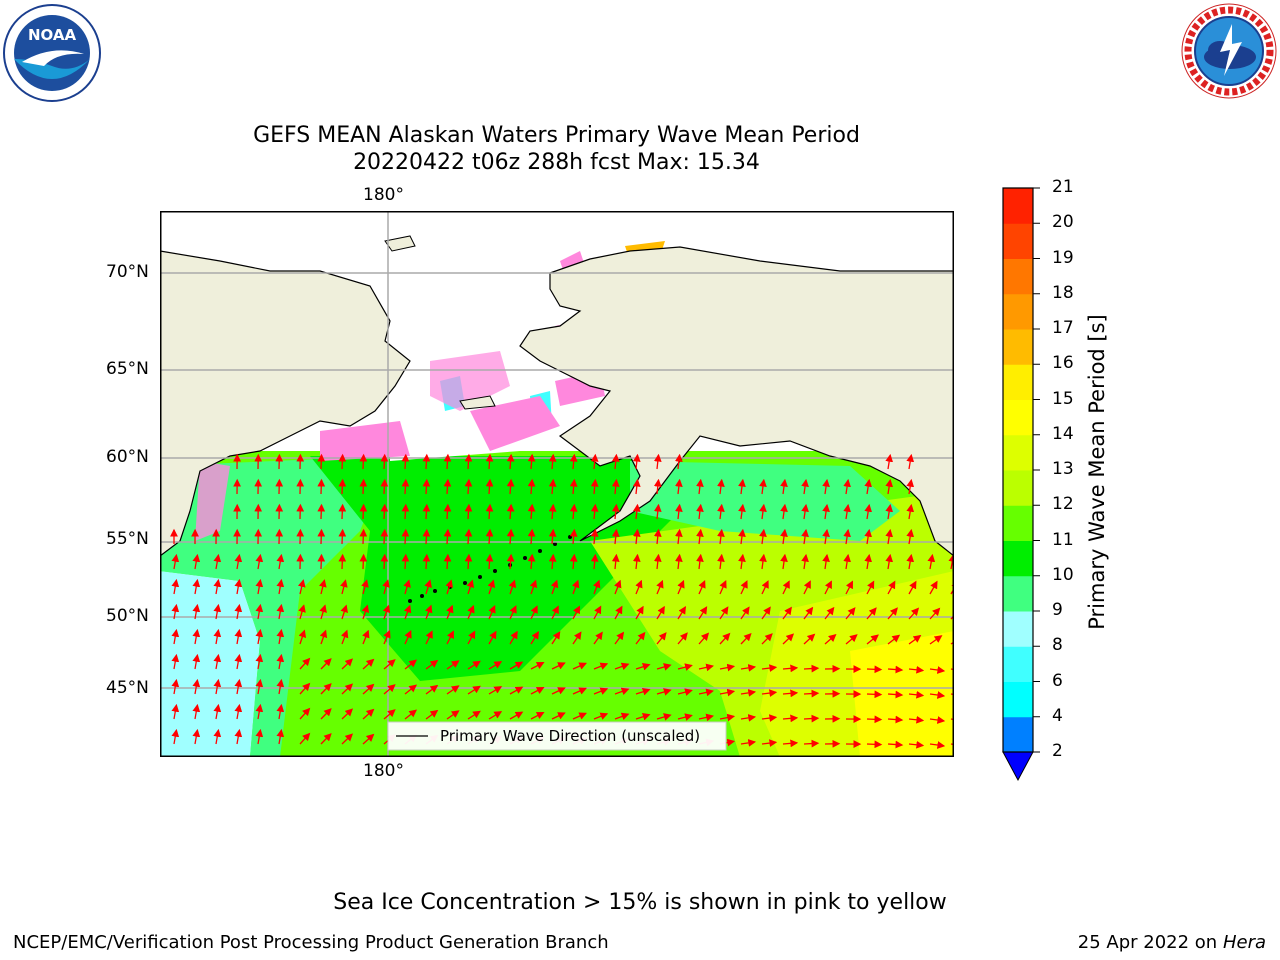  I want to click on colorbar, so click(1022, 486).